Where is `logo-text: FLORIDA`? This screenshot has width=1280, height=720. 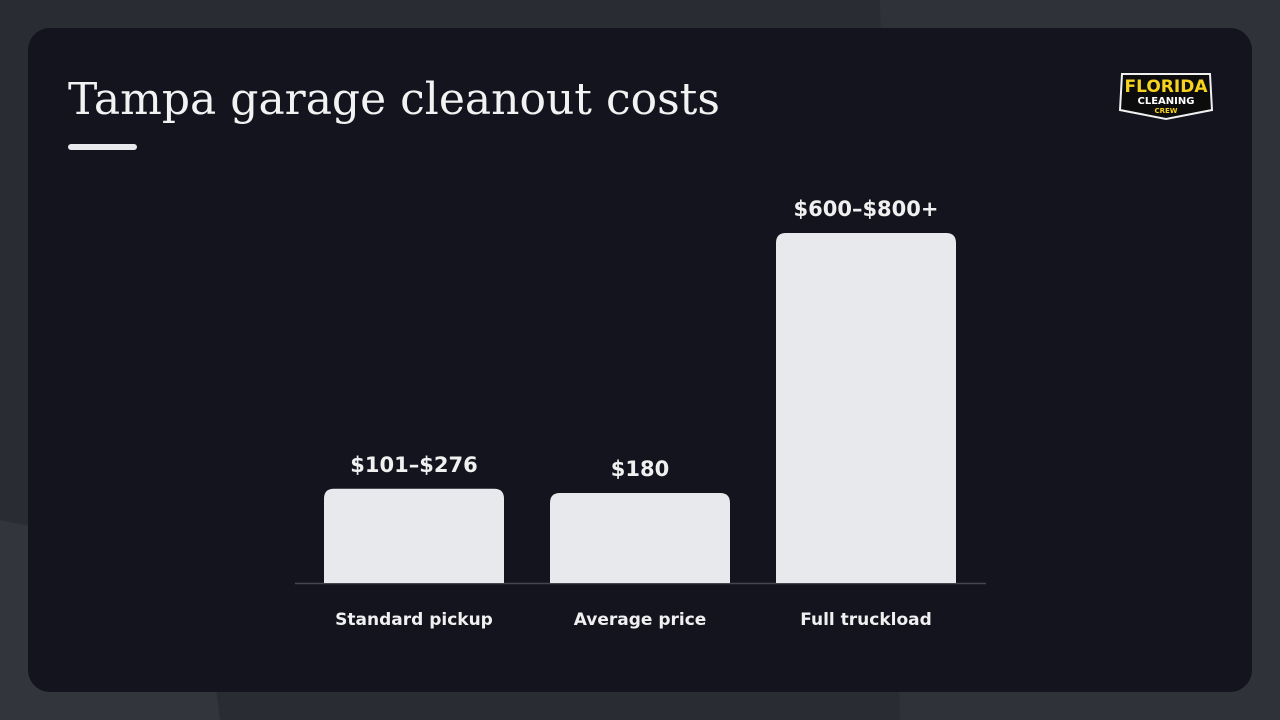
logo-text: FLORIDA is located at coordinates (1167, 87).